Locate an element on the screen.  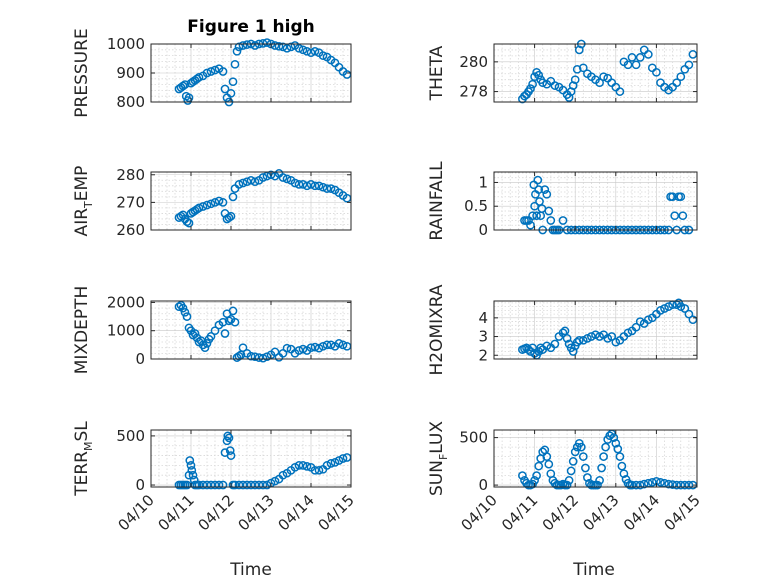
subplot-1: 800 900 1000 PRESSURE is located at coordinates (212, 73).